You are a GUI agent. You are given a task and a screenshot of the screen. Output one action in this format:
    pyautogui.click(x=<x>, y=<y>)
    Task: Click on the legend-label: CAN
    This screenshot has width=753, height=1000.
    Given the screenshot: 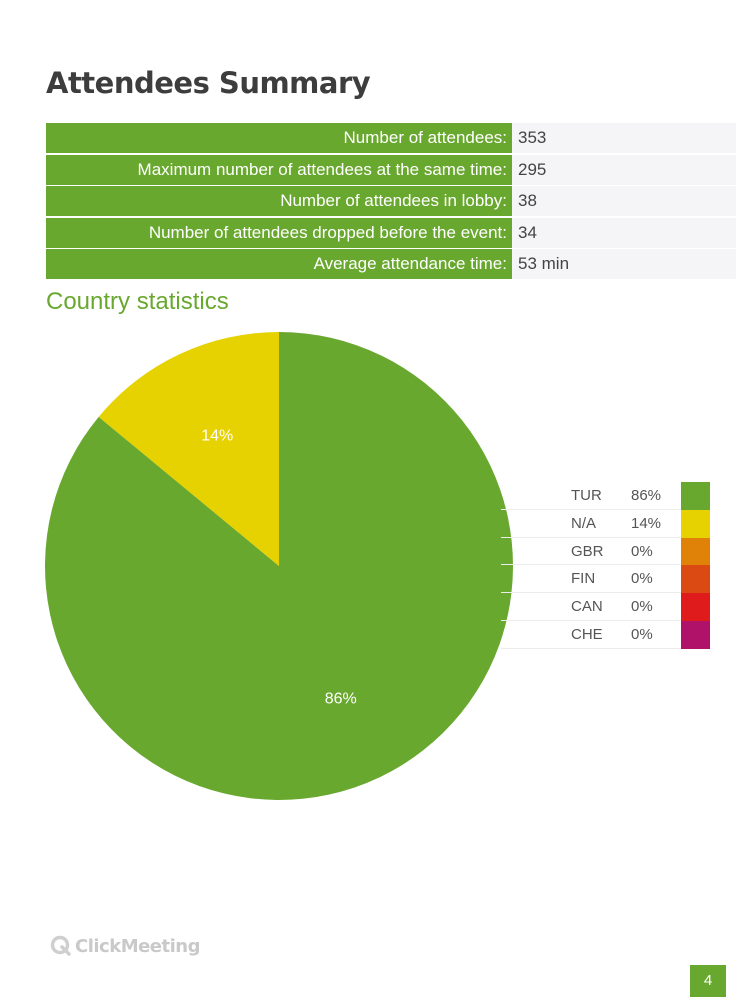 What is the action you would take?
    pyautogui.click(x=587, y=607)
    